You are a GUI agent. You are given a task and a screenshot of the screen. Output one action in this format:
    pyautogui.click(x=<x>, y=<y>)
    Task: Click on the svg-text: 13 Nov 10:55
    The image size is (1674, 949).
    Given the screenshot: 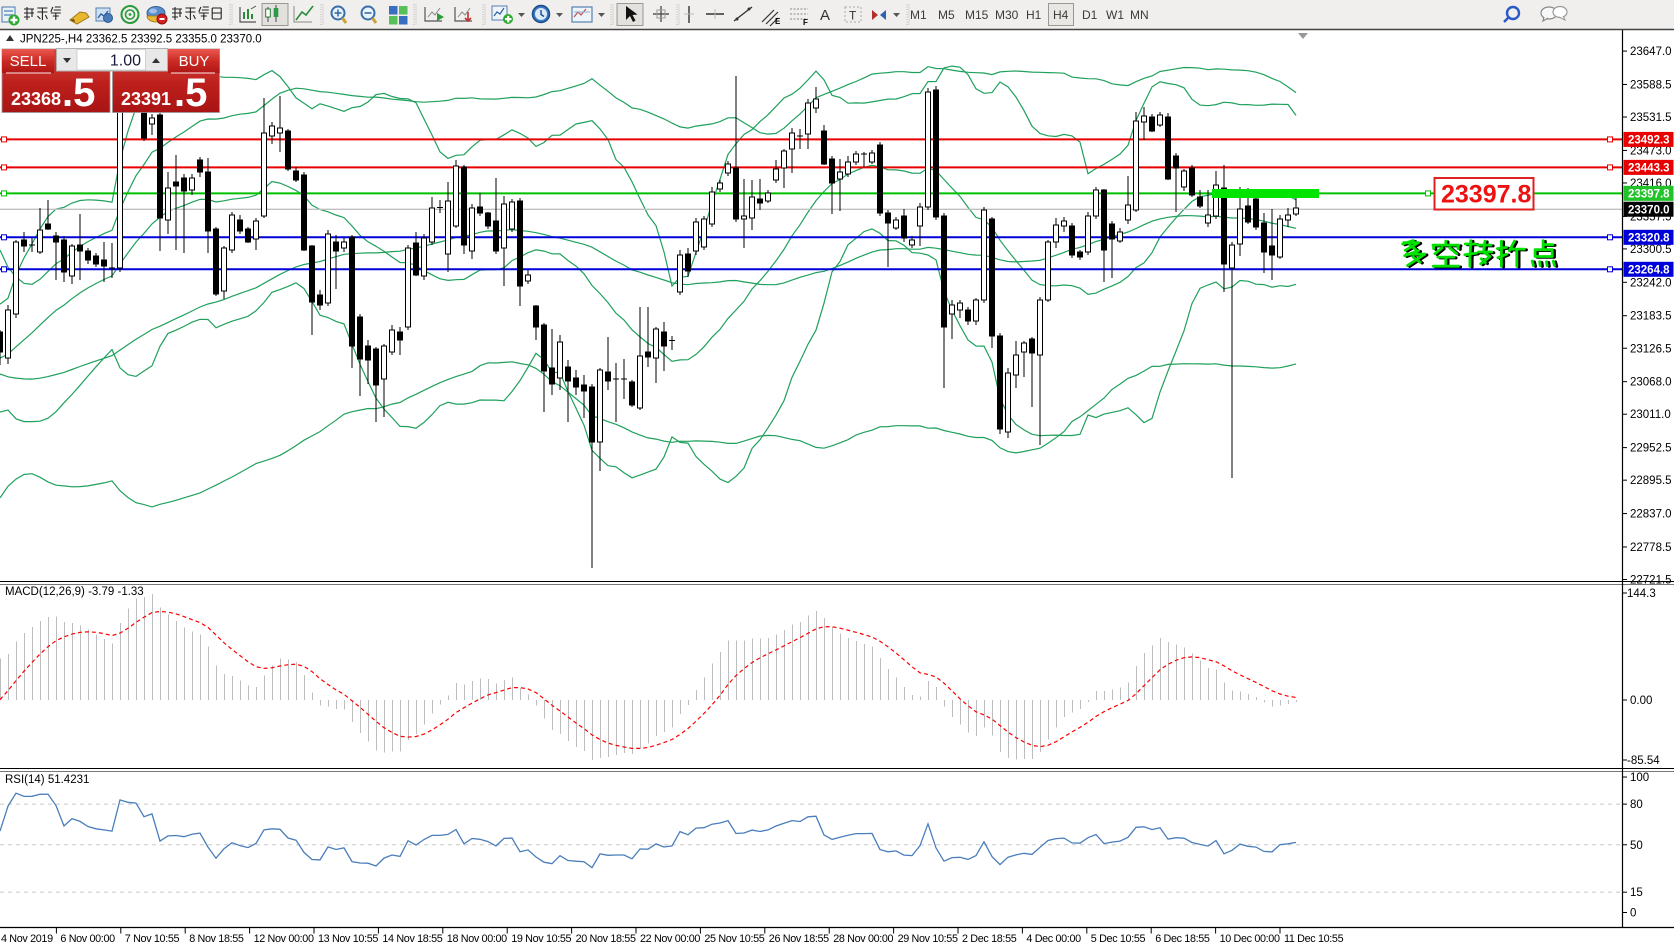 What is the action you would take?
    pyautogui.click(x=348, y=939)
    